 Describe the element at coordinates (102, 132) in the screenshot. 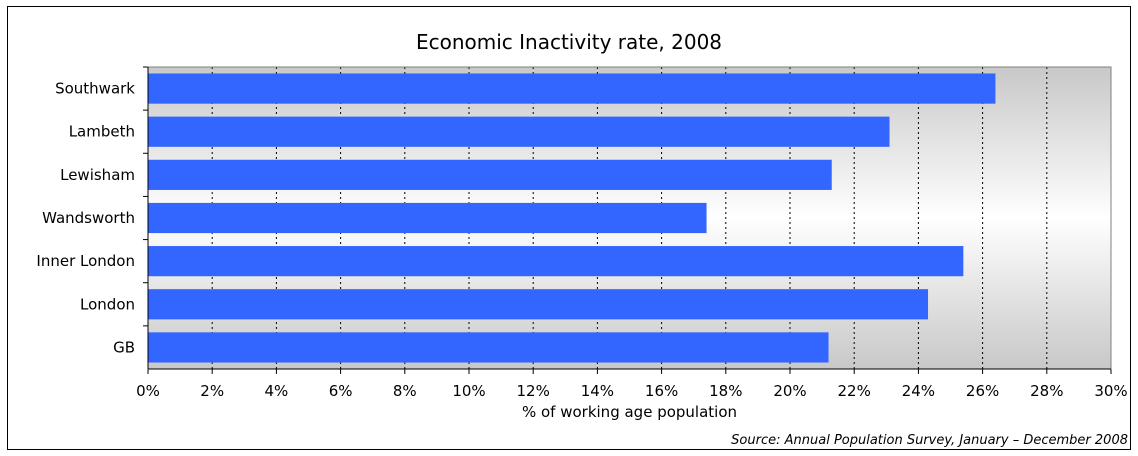

I see `y-category-label: Lambeth` at that location.